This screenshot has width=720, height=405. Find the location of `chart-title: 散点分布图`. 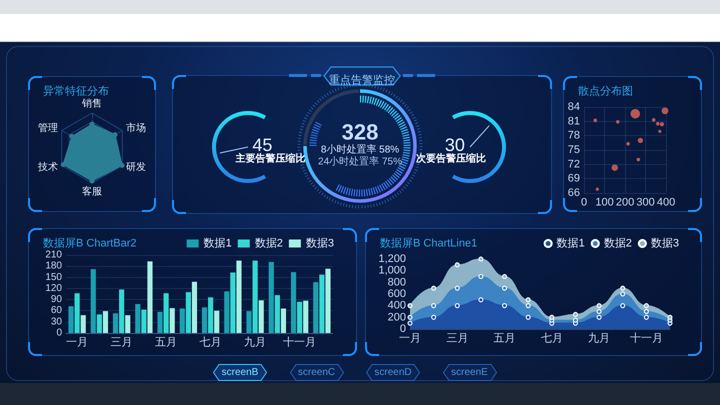

chart-title: 散点分布图 is located at coordinates (605, 91).